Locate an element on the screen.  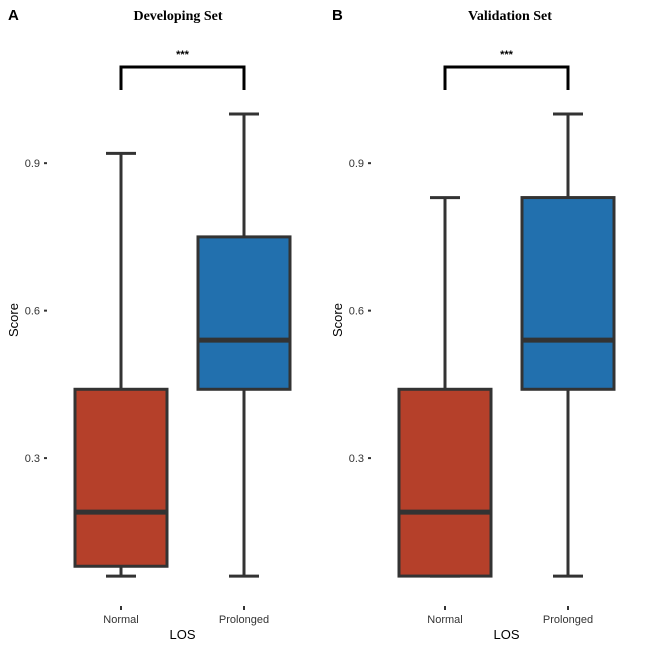
panel-b-prolonged-box is located at coordinates (568, 293).